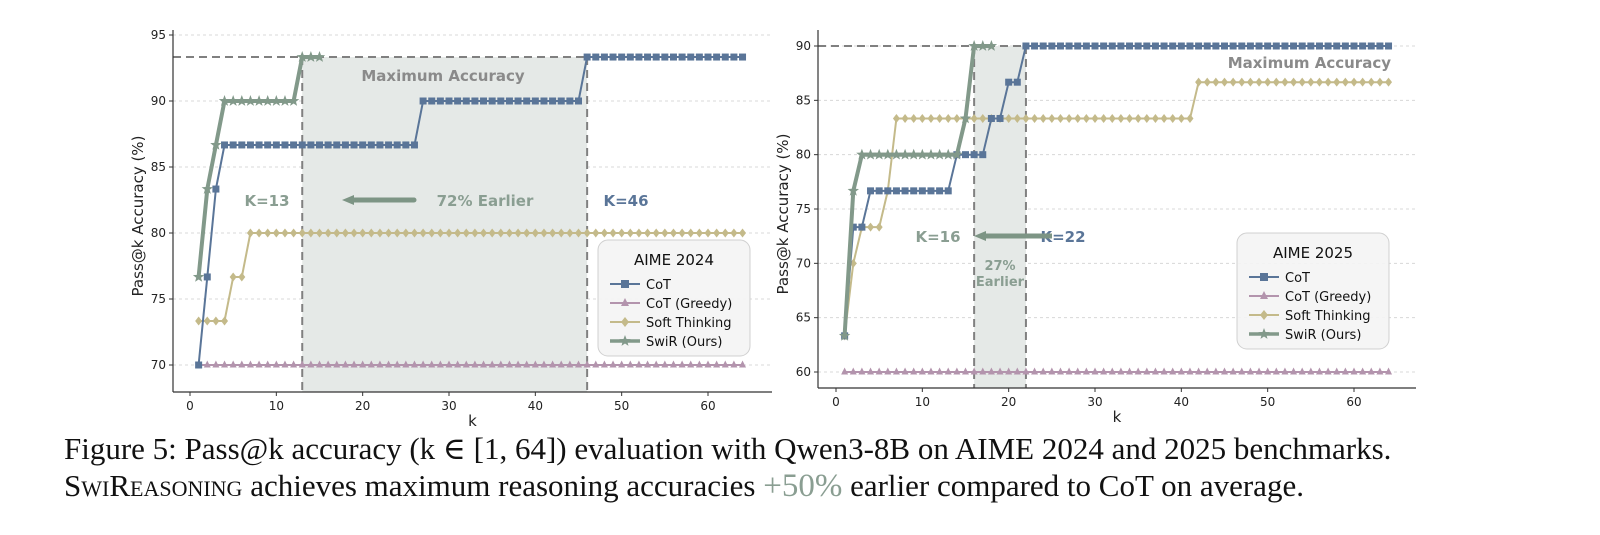 The image size is (1600, 535). What do you see at coordinates (674, 260) in the screenshot?
I see `legend-title: AIME 2024` at bounding box center [674, 260].